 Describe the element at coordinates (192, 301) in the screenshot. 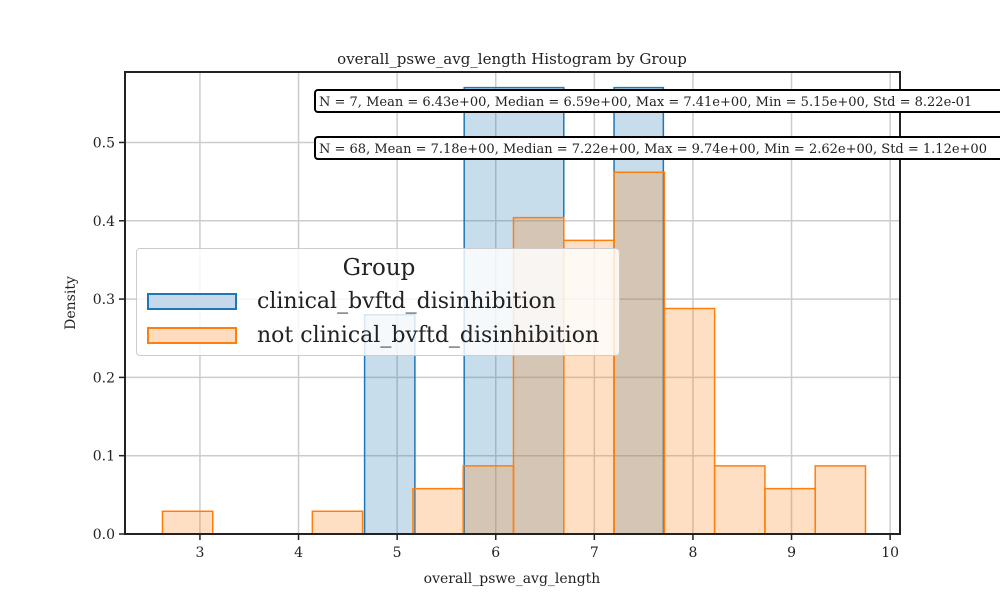

I see `legend-swatch-clinical` at that location.